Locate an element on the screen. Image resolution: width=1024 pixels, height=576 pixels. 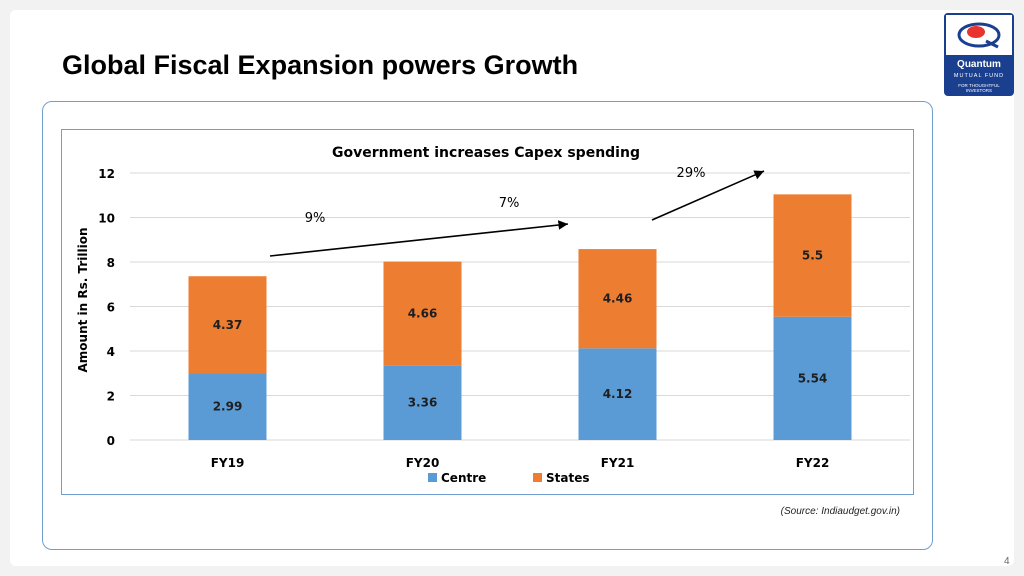
annotation-7pct: 7% is located at coordinates (509, 203).